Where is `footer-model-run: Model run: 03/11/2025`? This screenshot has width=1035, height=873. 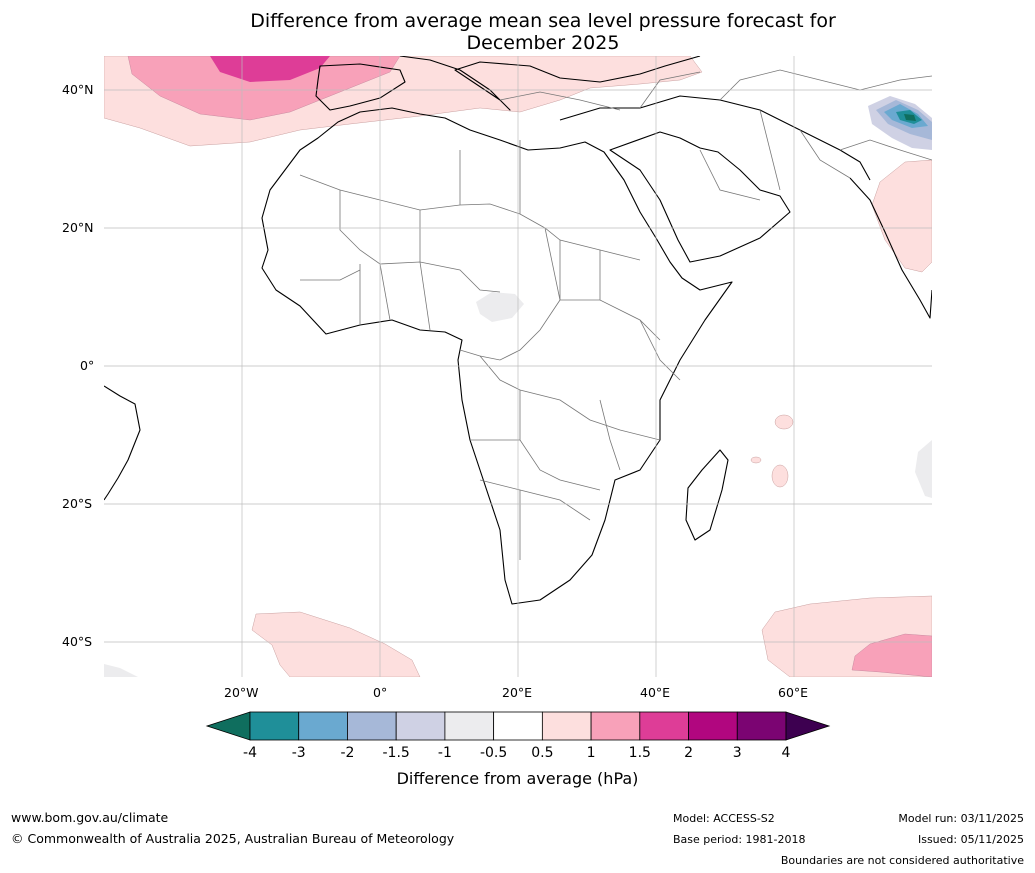
footer-model-run: Model run: 03/11/2025 is located at coordinates (961, 818).